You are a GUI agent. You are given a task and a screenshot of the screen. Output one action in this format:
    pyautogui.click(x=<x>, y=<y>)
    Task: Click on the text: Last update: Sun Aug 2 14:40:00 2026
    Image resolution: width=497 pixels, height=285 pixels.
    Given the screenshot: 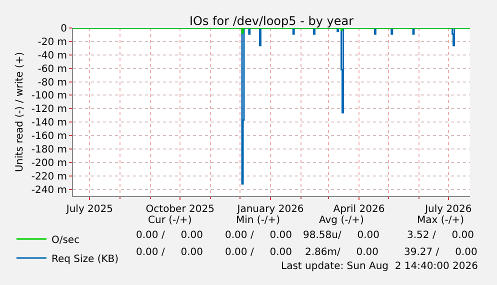 What is the action you would take?
    pyautogui.click(x=379, y=266)
    